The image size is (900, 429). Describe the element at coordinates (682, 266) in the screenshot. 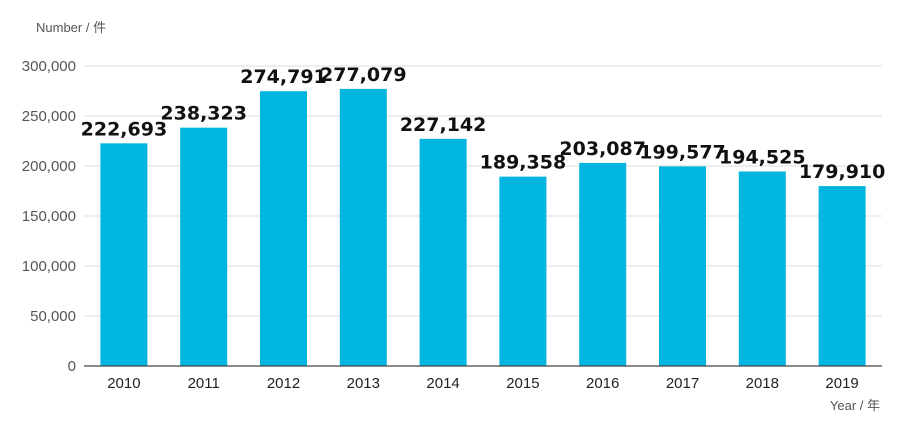

I see `bar-2017` at that location.